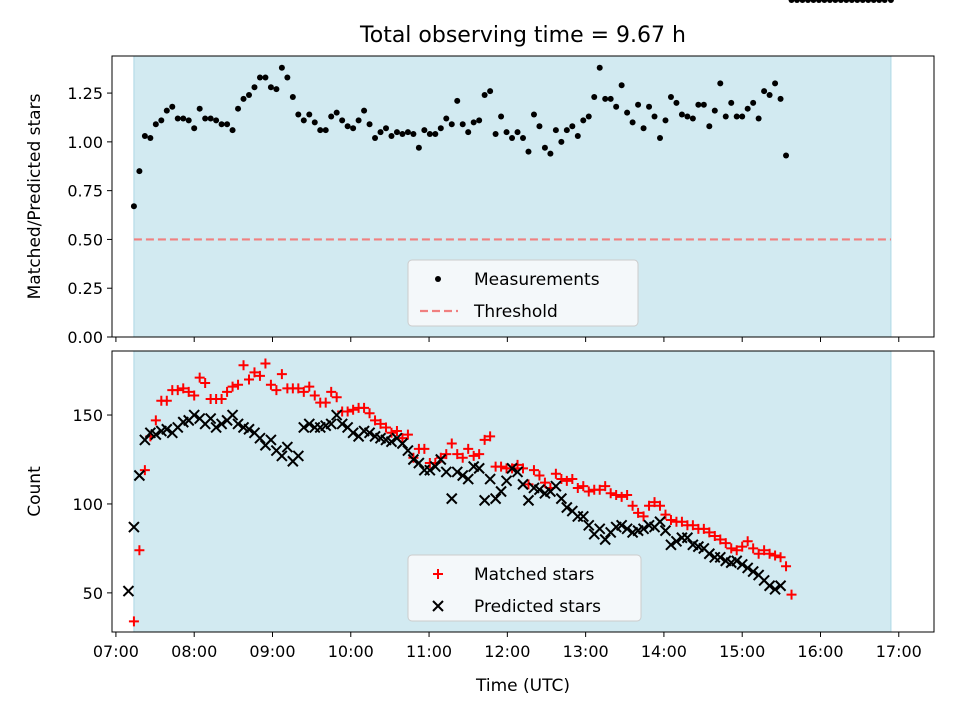 The height and width of the screenshot is (720, 960). I want to click on x-tick-label: 14:00, so click(664, 651).